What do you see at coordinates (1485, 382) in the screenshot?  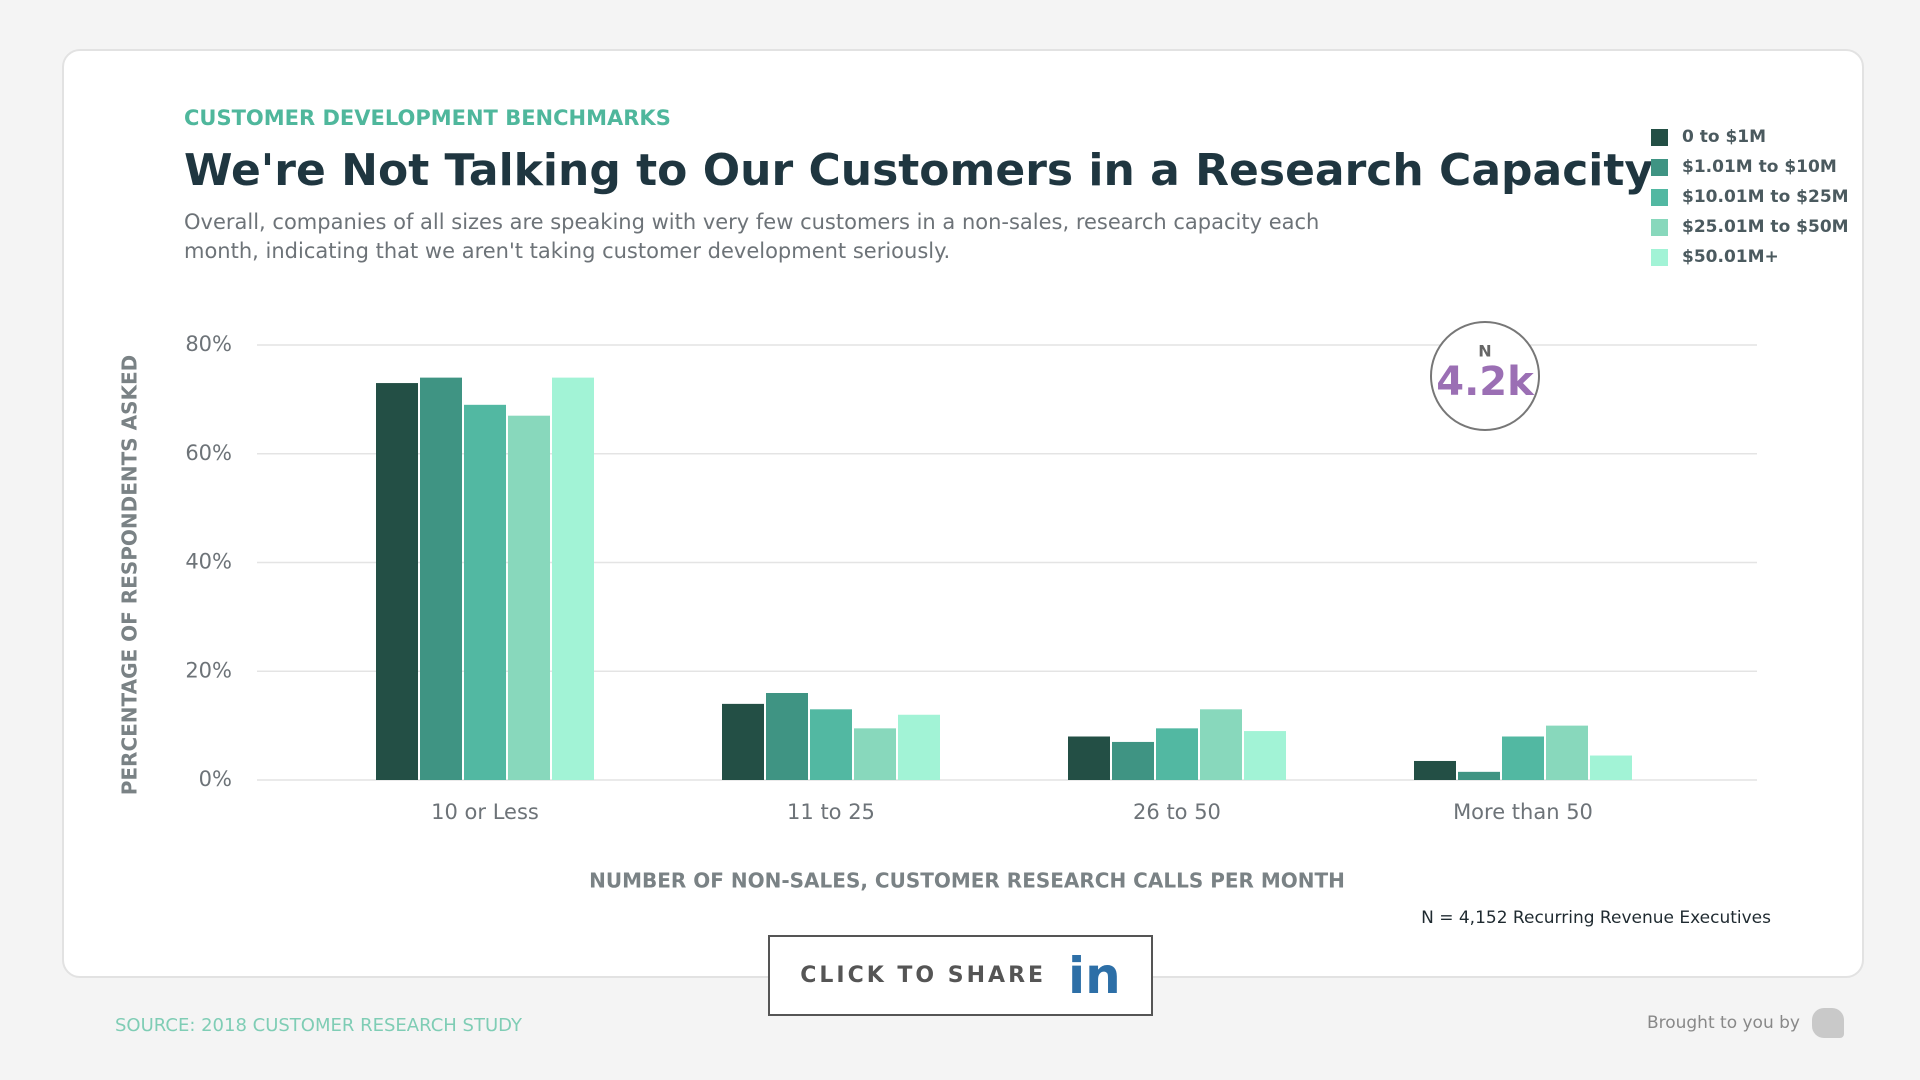 I see `badge-value: 4.2k` at bounding box center [1485, 382].